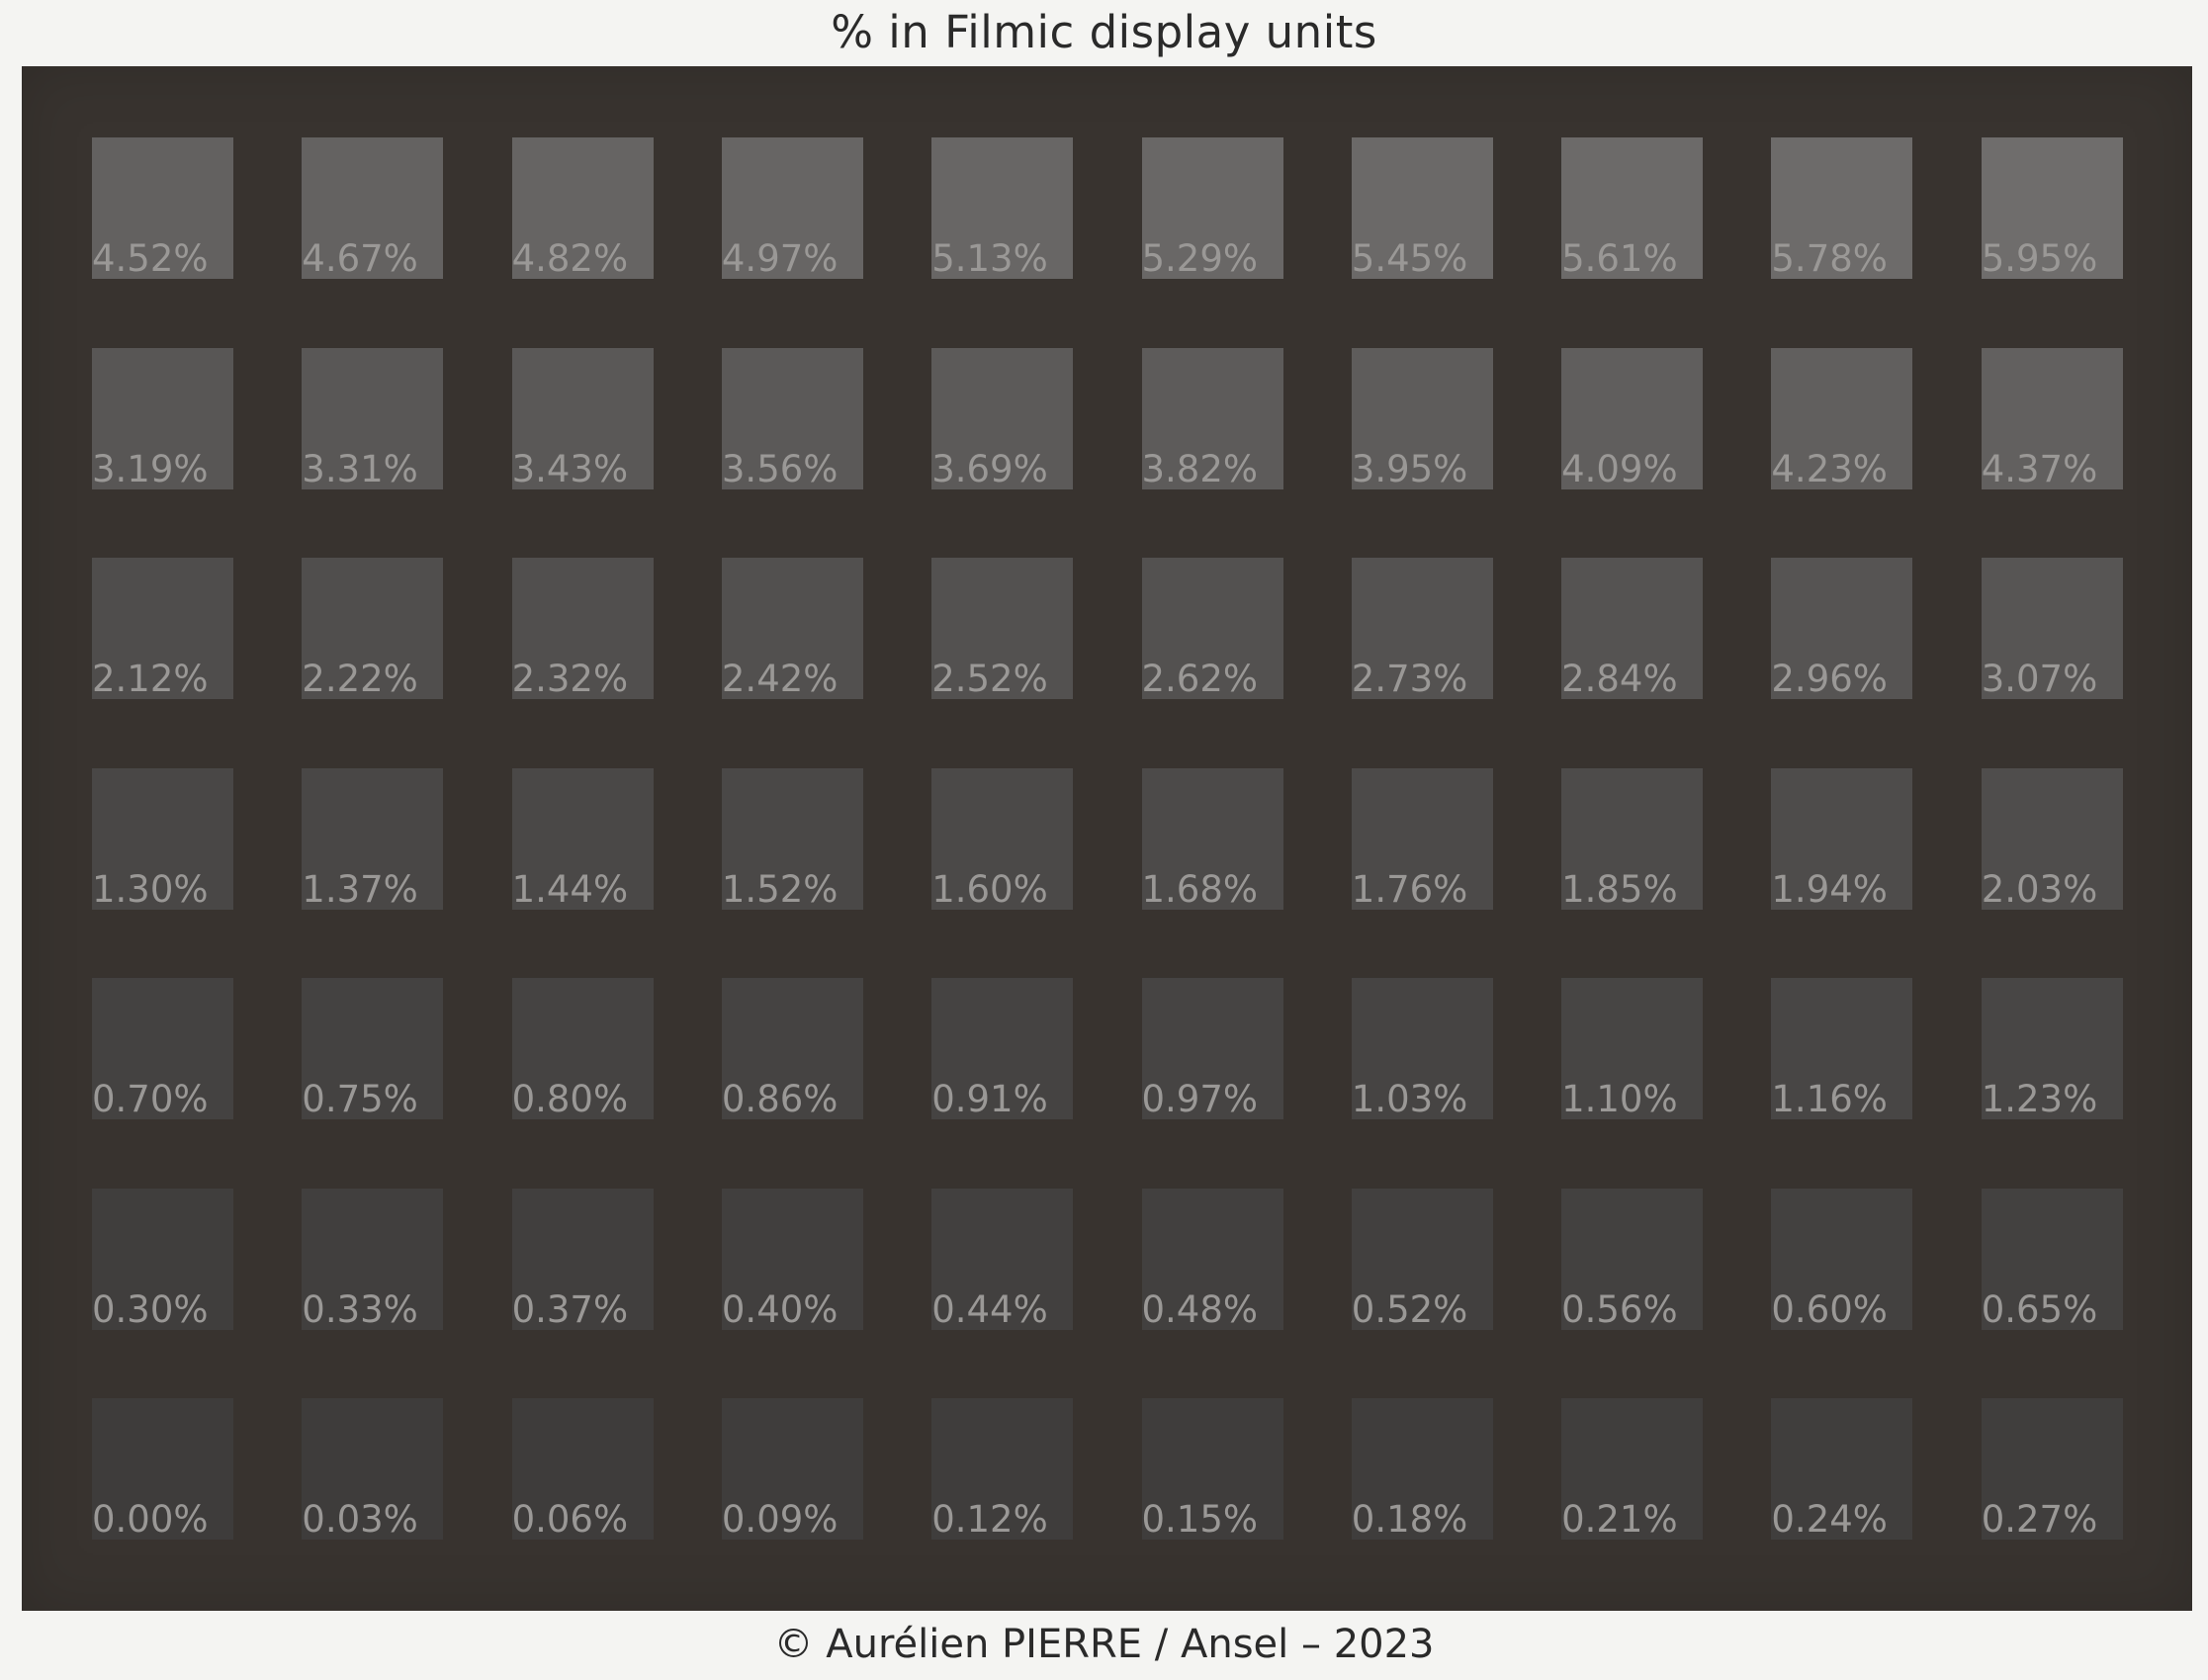  I want to click on gray-patch: 4.23%, so click(1842, 418).